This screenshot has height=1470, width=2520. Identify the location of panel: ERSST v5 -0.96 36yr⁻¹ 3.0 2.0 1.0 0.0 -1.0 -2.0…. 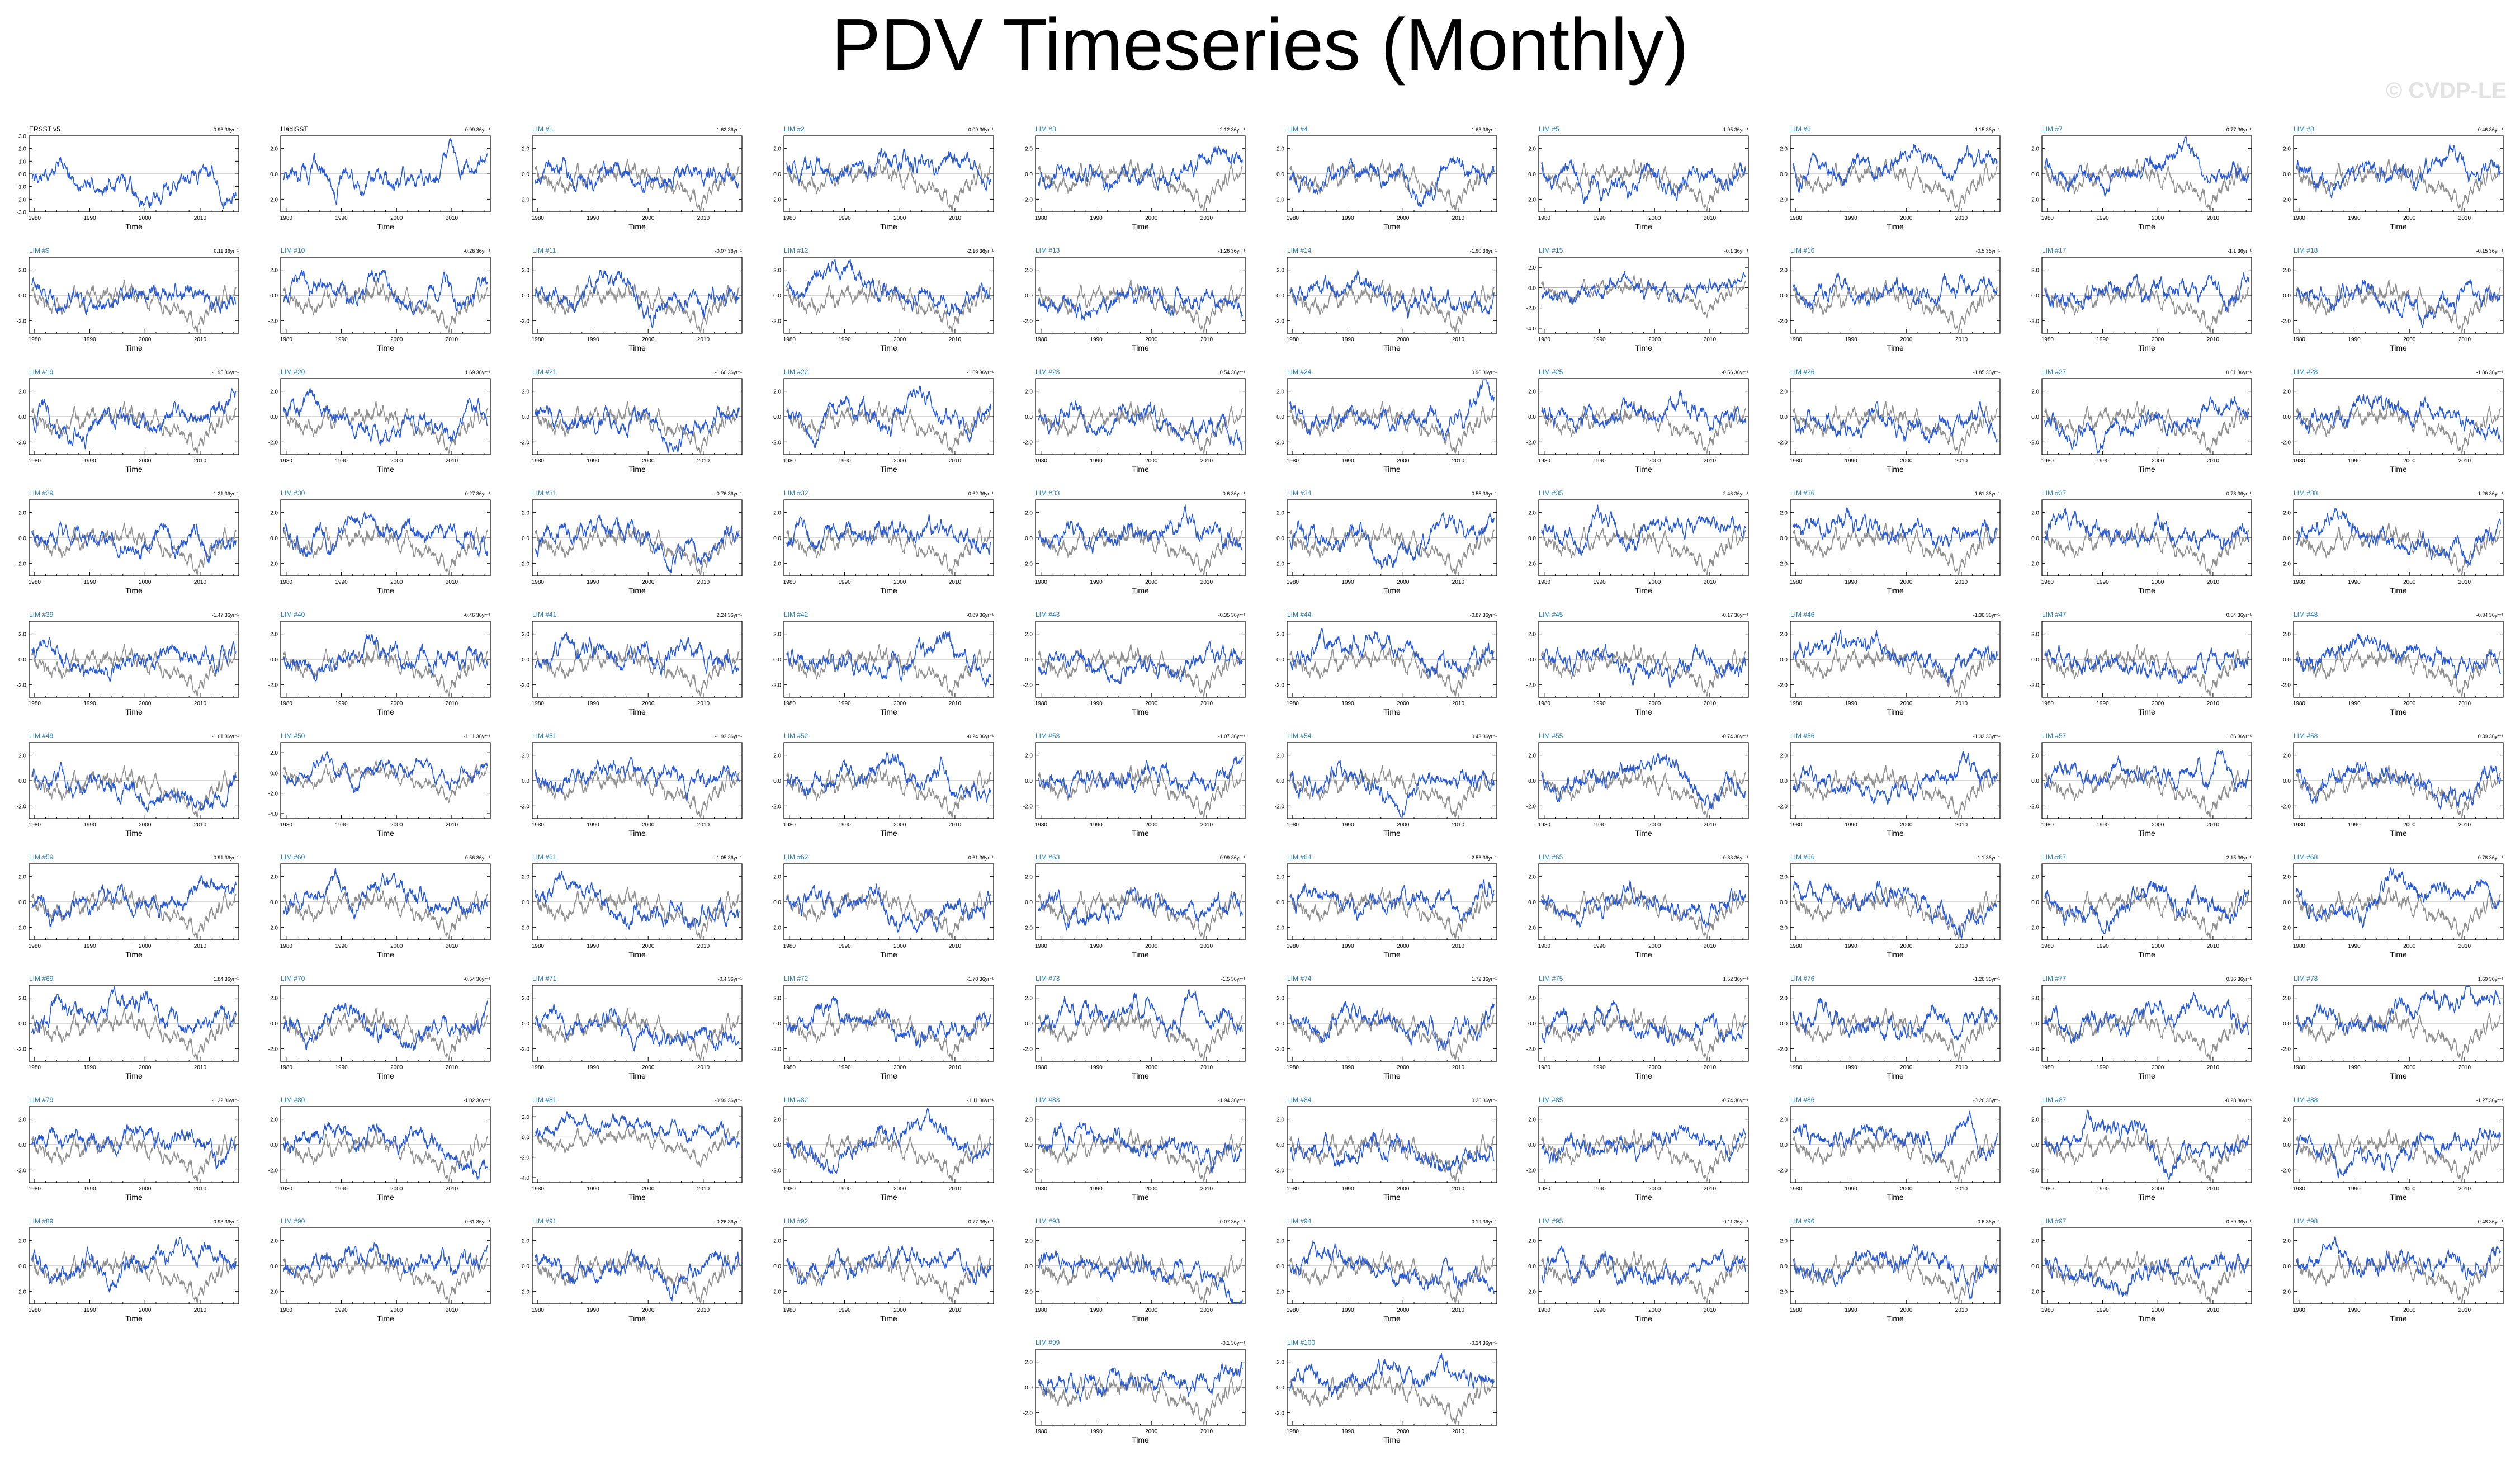
(128, 178).